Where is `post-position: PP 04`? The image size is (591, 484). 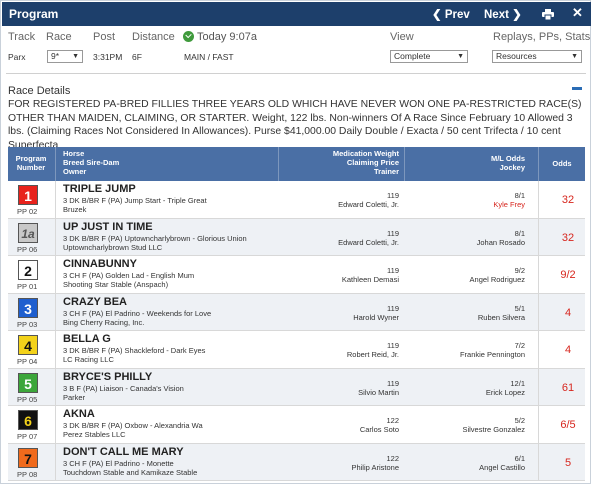 post-position: PP 04 is located at coordinates (27, 361).